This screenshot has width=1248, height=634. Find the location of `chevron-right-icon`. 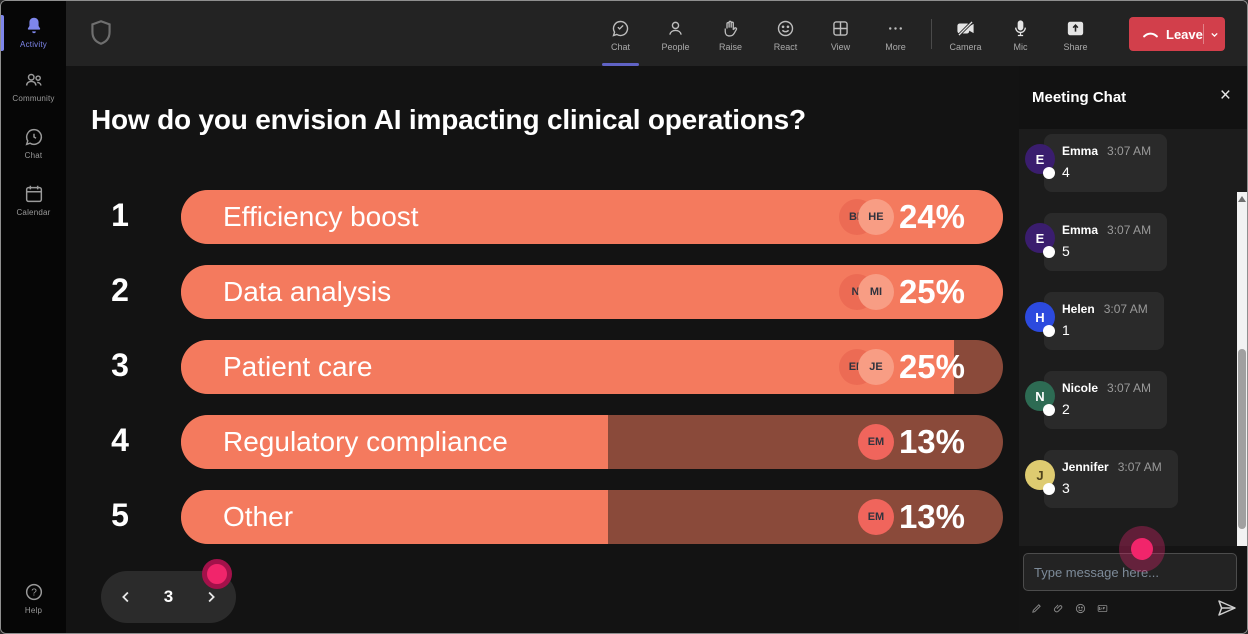

chevron-right-icon is located at coordinates (211, 597).